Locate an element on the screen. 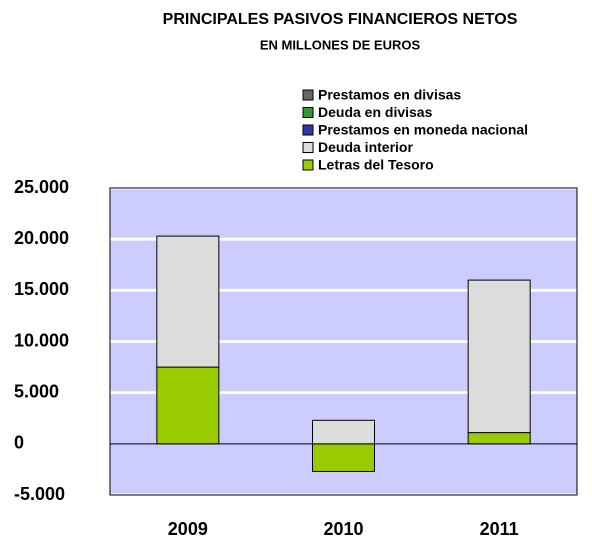 This screenshot has width=592, height=543. legend-label: Prestamos en divisas is located at coordinates (389, 95).